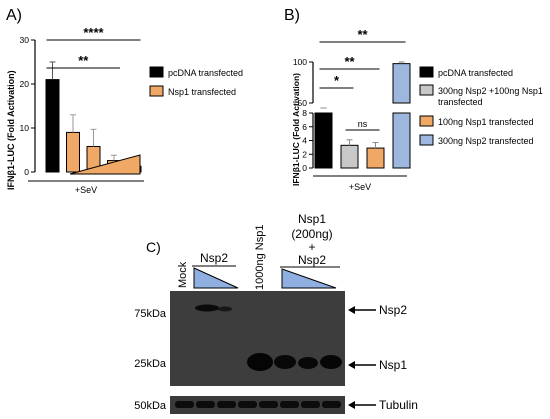  What do you see at coordinates (257, 405) in the screenshot?
I see `blot-tubulin-membrane` at bounding box center [257, 405].